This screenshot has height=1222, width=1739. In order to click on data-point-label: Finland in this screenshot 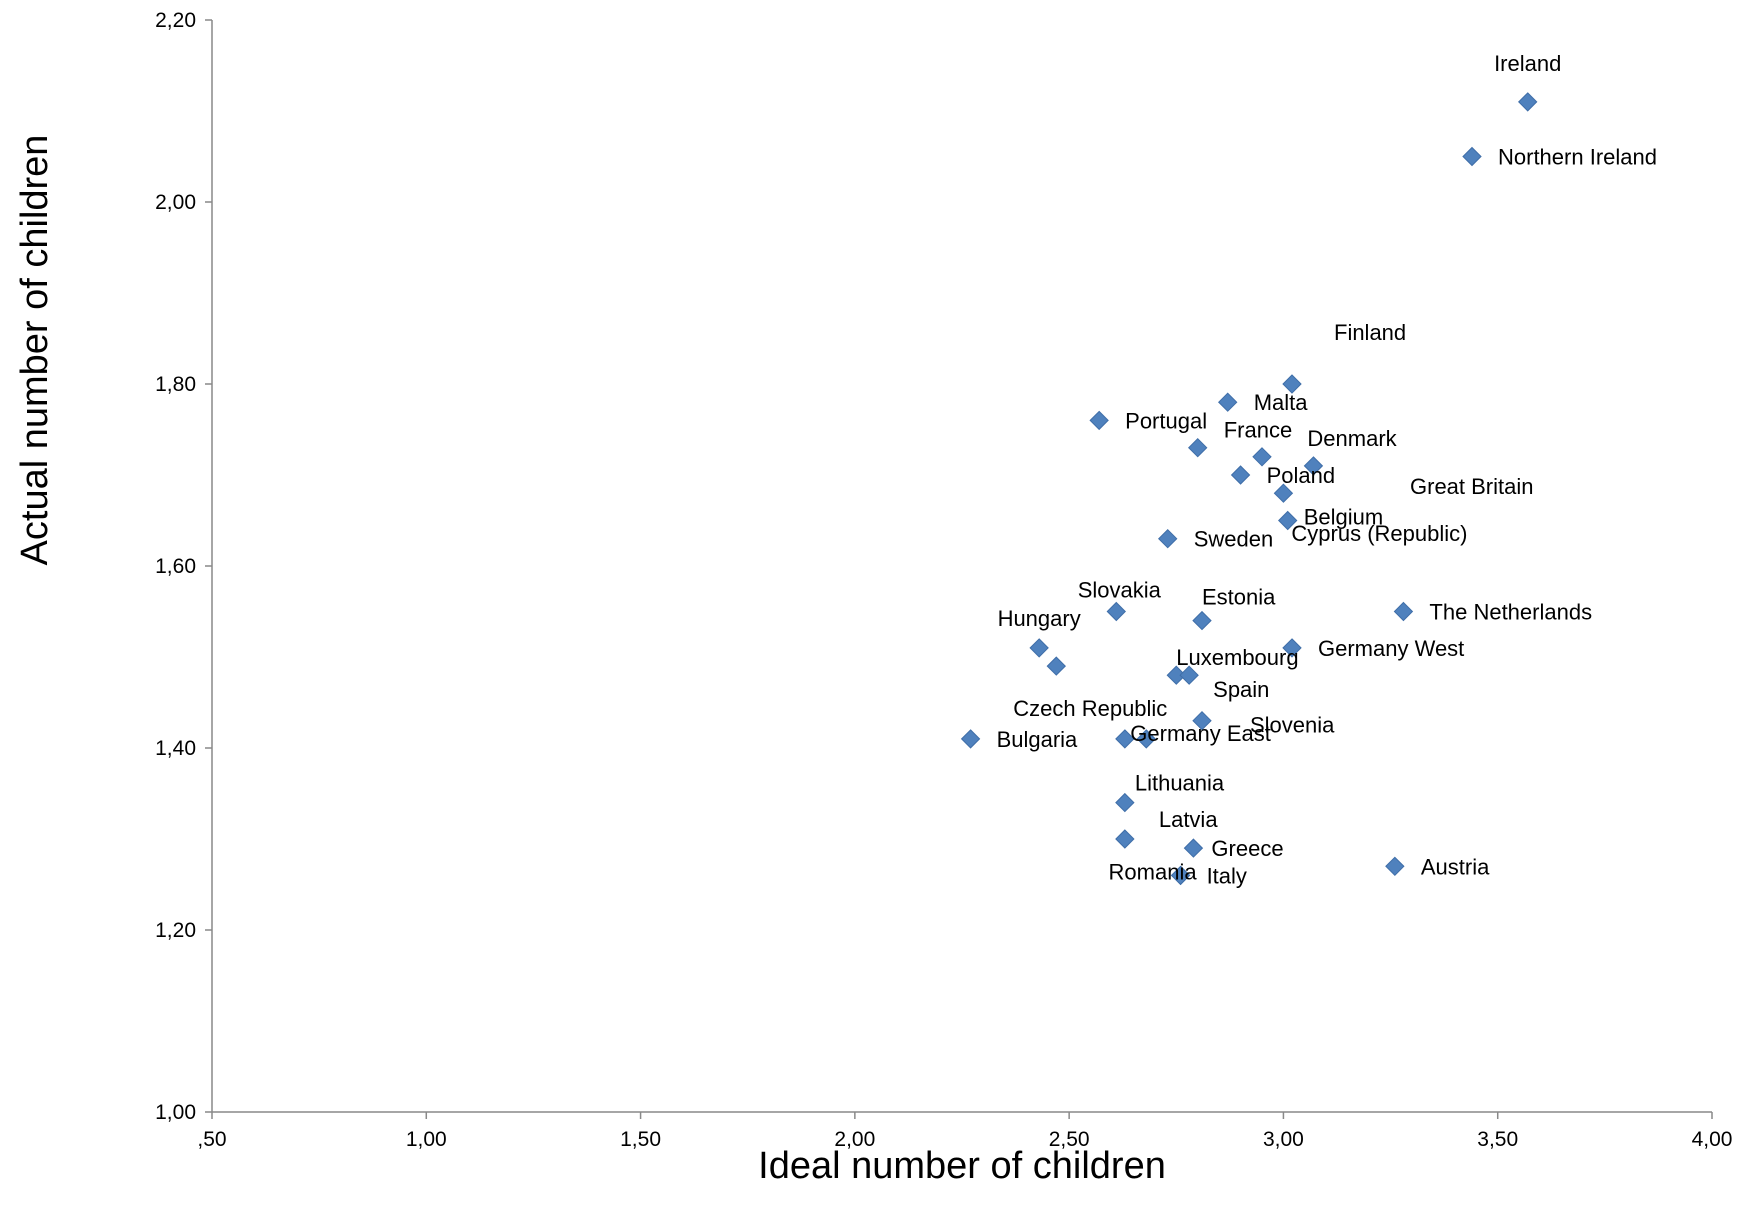, I will do `click(1370, 332)`.